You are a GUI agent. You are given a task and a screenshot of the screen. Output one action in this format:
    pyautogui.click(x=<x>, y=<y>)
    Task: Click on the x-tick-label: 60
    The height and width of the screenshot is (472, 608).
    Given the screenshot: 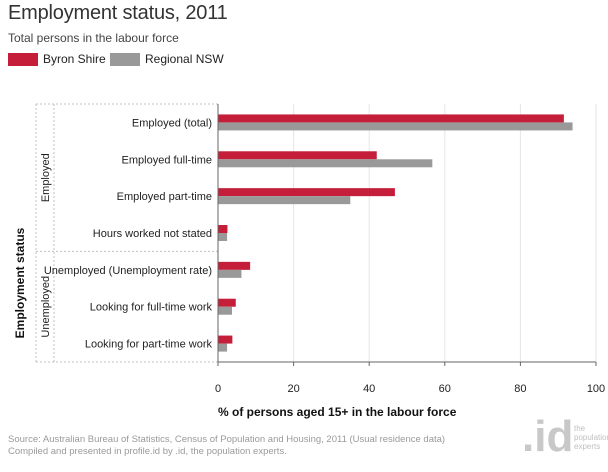 What is the action you would take?
    pyautogui.click(x=445, y=389)
    